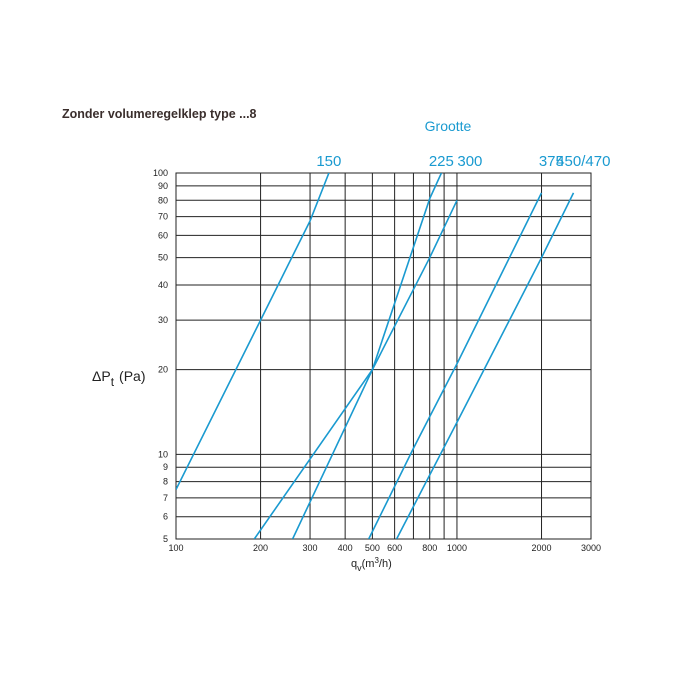  What do you see at coordinates (165, 517) in the screenshot?
I see `y-tick-label: 6` at bounding box center [165, 517].